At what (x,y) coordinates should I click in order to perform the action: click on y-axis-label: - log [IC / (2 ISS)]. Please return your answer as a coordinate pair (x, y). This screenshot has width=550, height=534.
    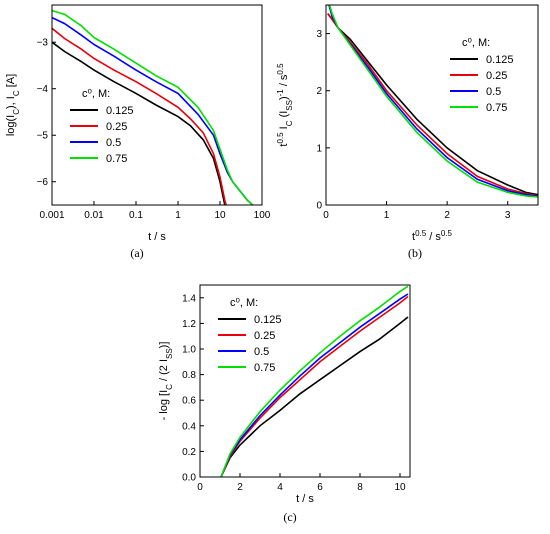
    Looking at the image, I should click on (166, 381).